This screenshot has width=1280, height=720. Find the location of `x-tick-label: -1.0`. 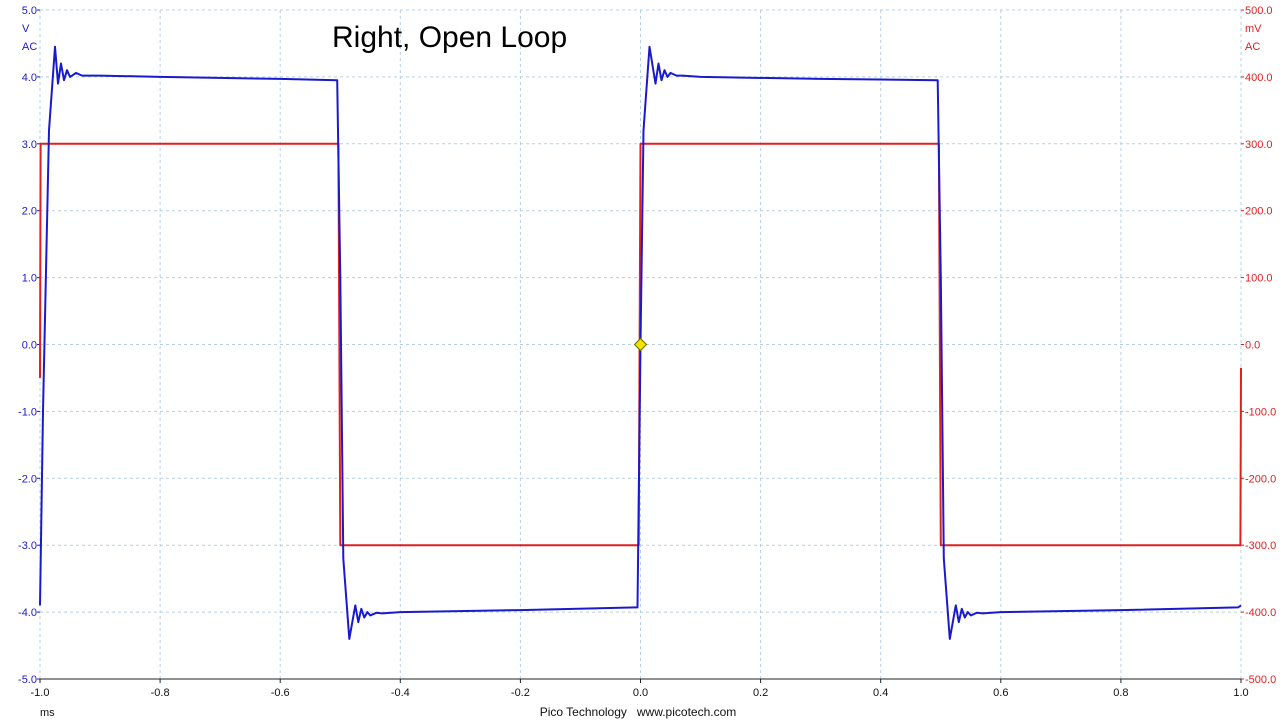

x-tick-label: -1.0 is located at coordinates (40, 693).